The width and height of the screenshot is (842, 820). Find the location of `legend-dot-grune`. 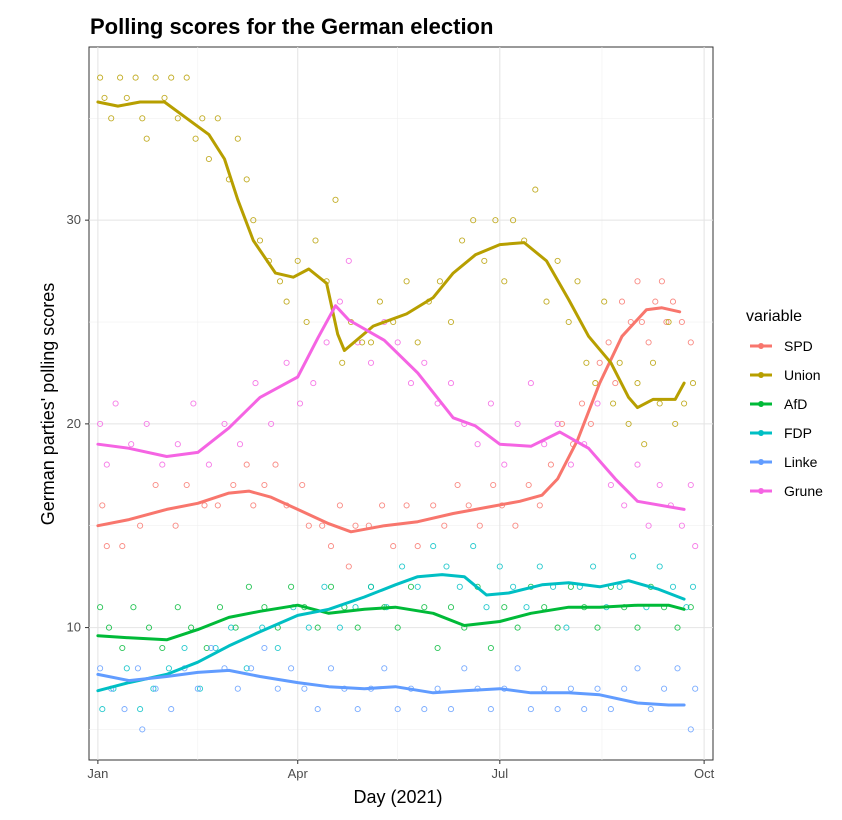

legend-dot-grune is located at coordinates (761, 491).